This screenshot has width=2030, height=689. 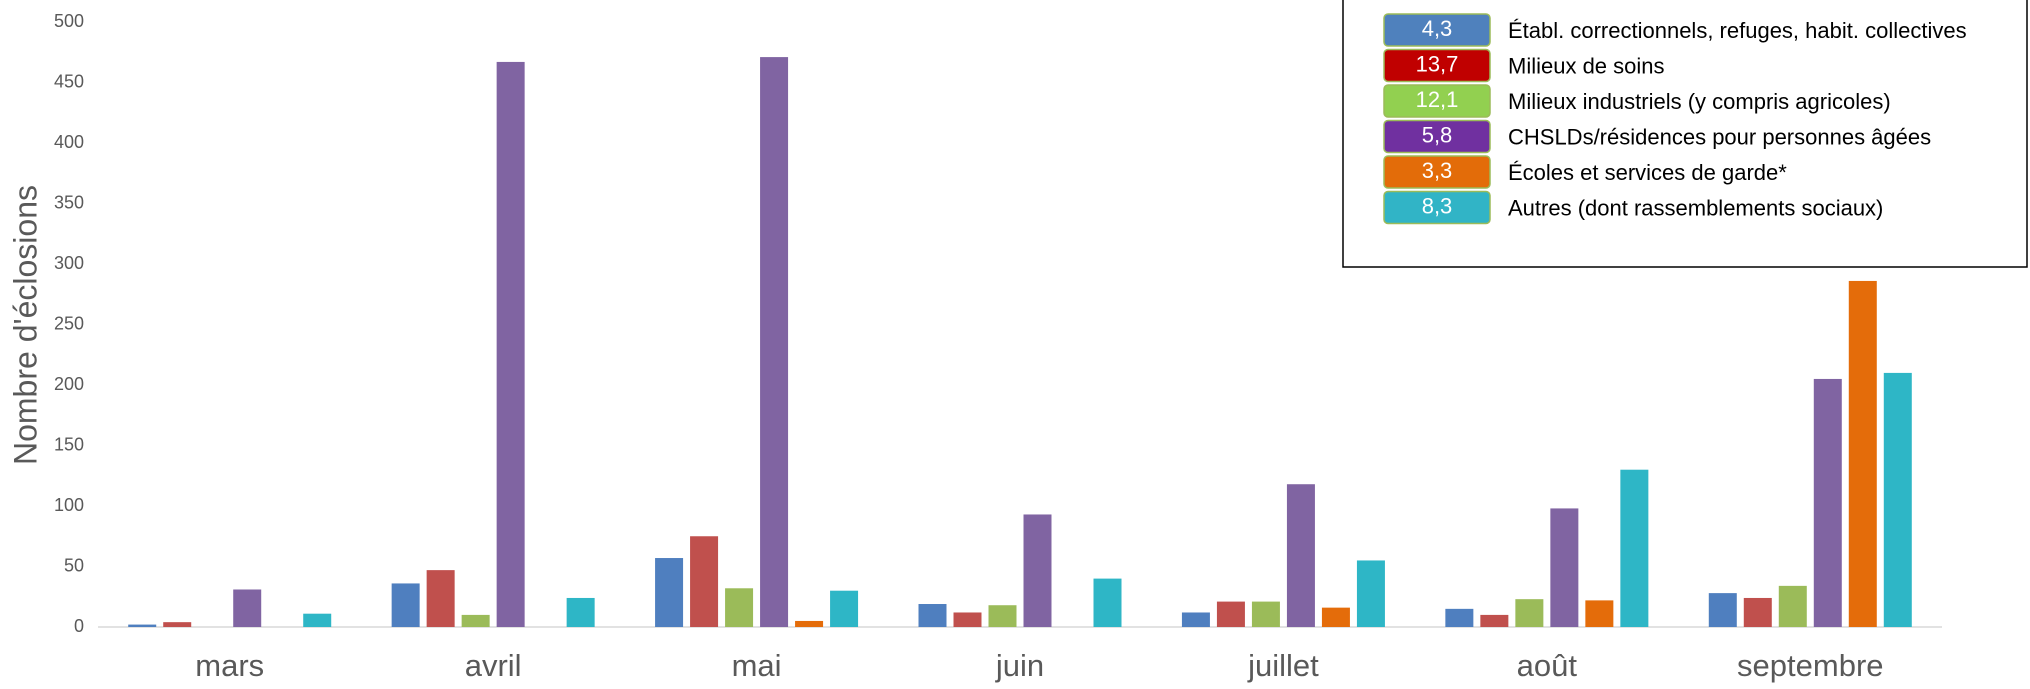 I want to click on y-tick-label: 150, so click(x=69, y=444).